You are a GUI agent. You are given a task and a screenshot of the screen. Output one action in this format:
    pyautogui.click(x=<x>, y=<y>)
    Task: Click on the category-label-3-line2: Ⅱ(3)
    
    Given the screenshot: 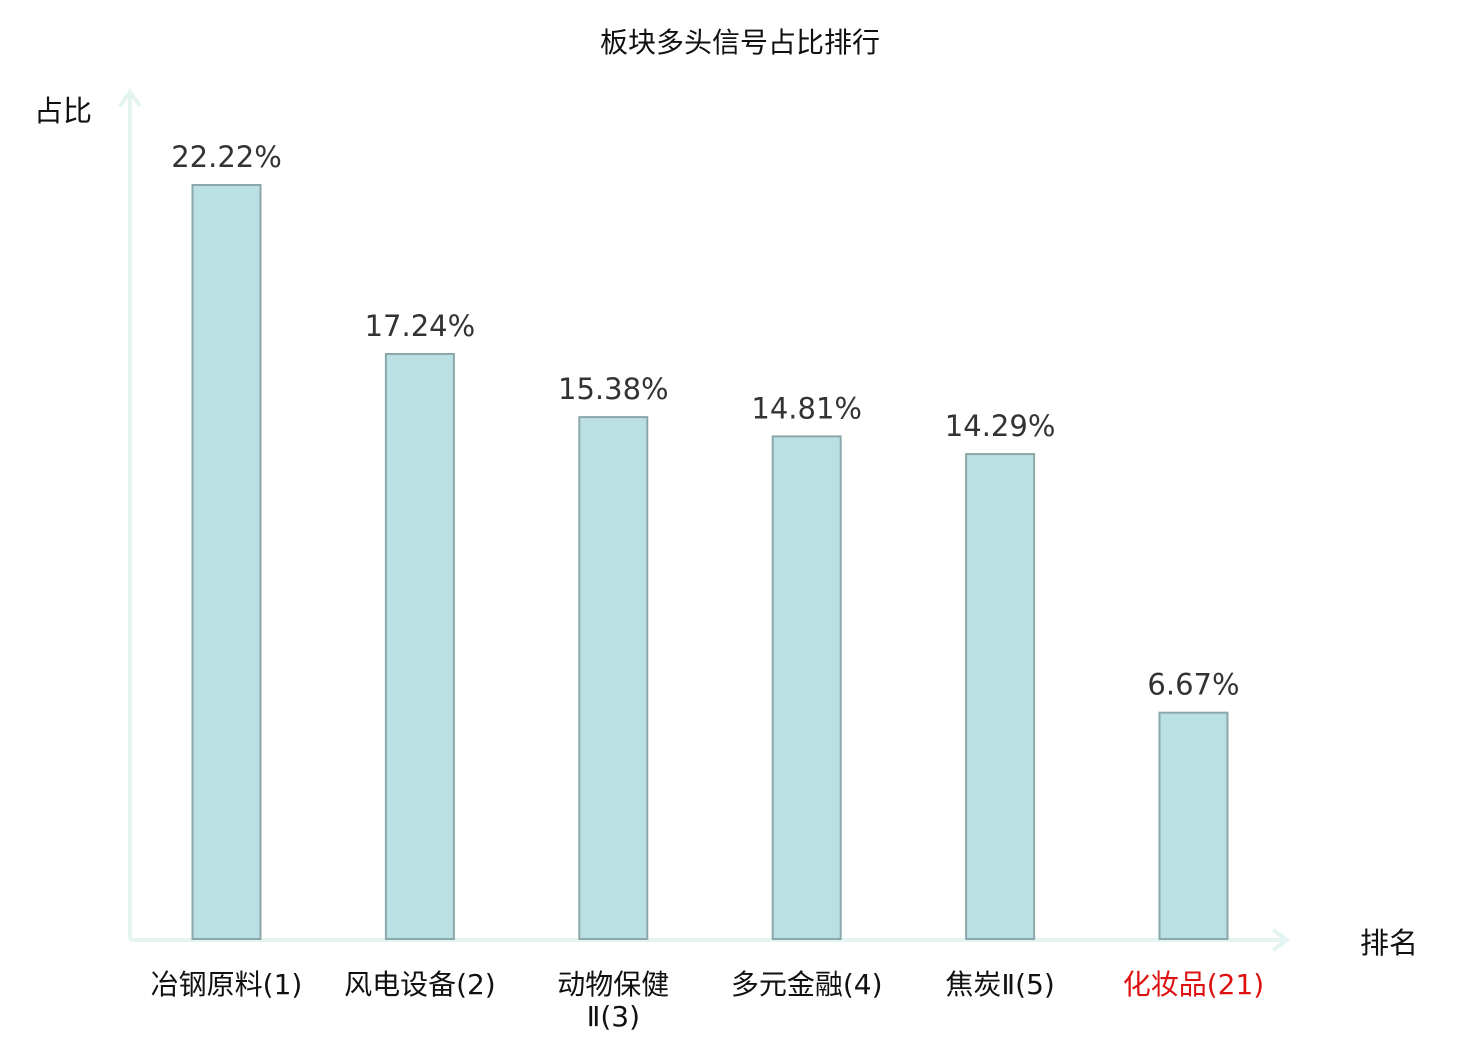 What is the action you would take?
    pyautogui.click(x=613, y=1016)
    